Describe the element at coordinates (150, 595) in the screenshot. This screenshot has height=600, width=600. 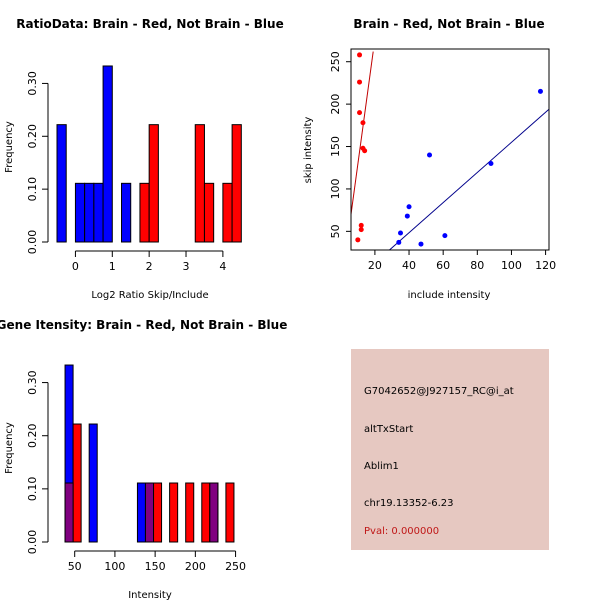
I see `gene-hist-xlabel: Intensity` at that location.